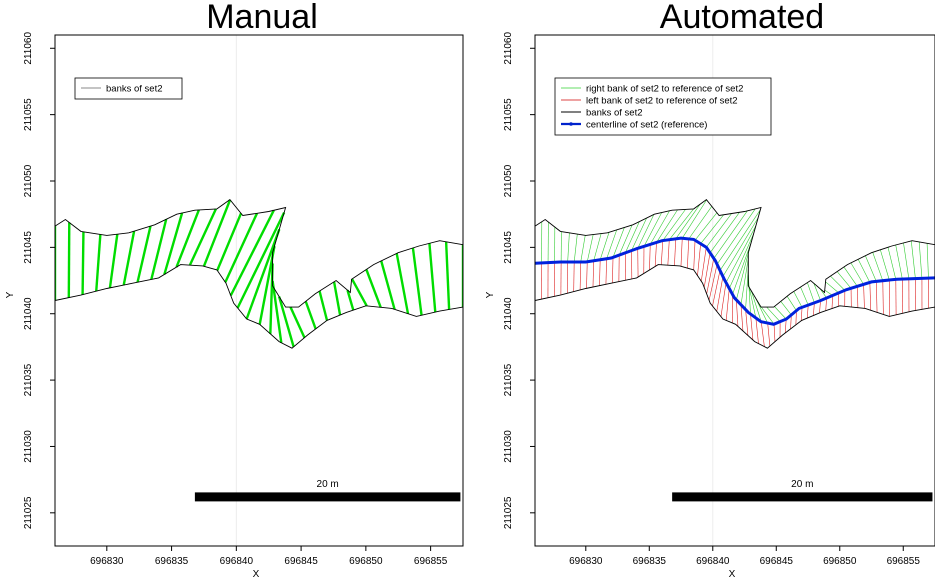 This screenshot has width=935, height=578. What do you see at coordinates (664, 88) in the screenshot?
I see `legend-label: right bank of set2 to reference of set2` at bounding box center [664, 88].